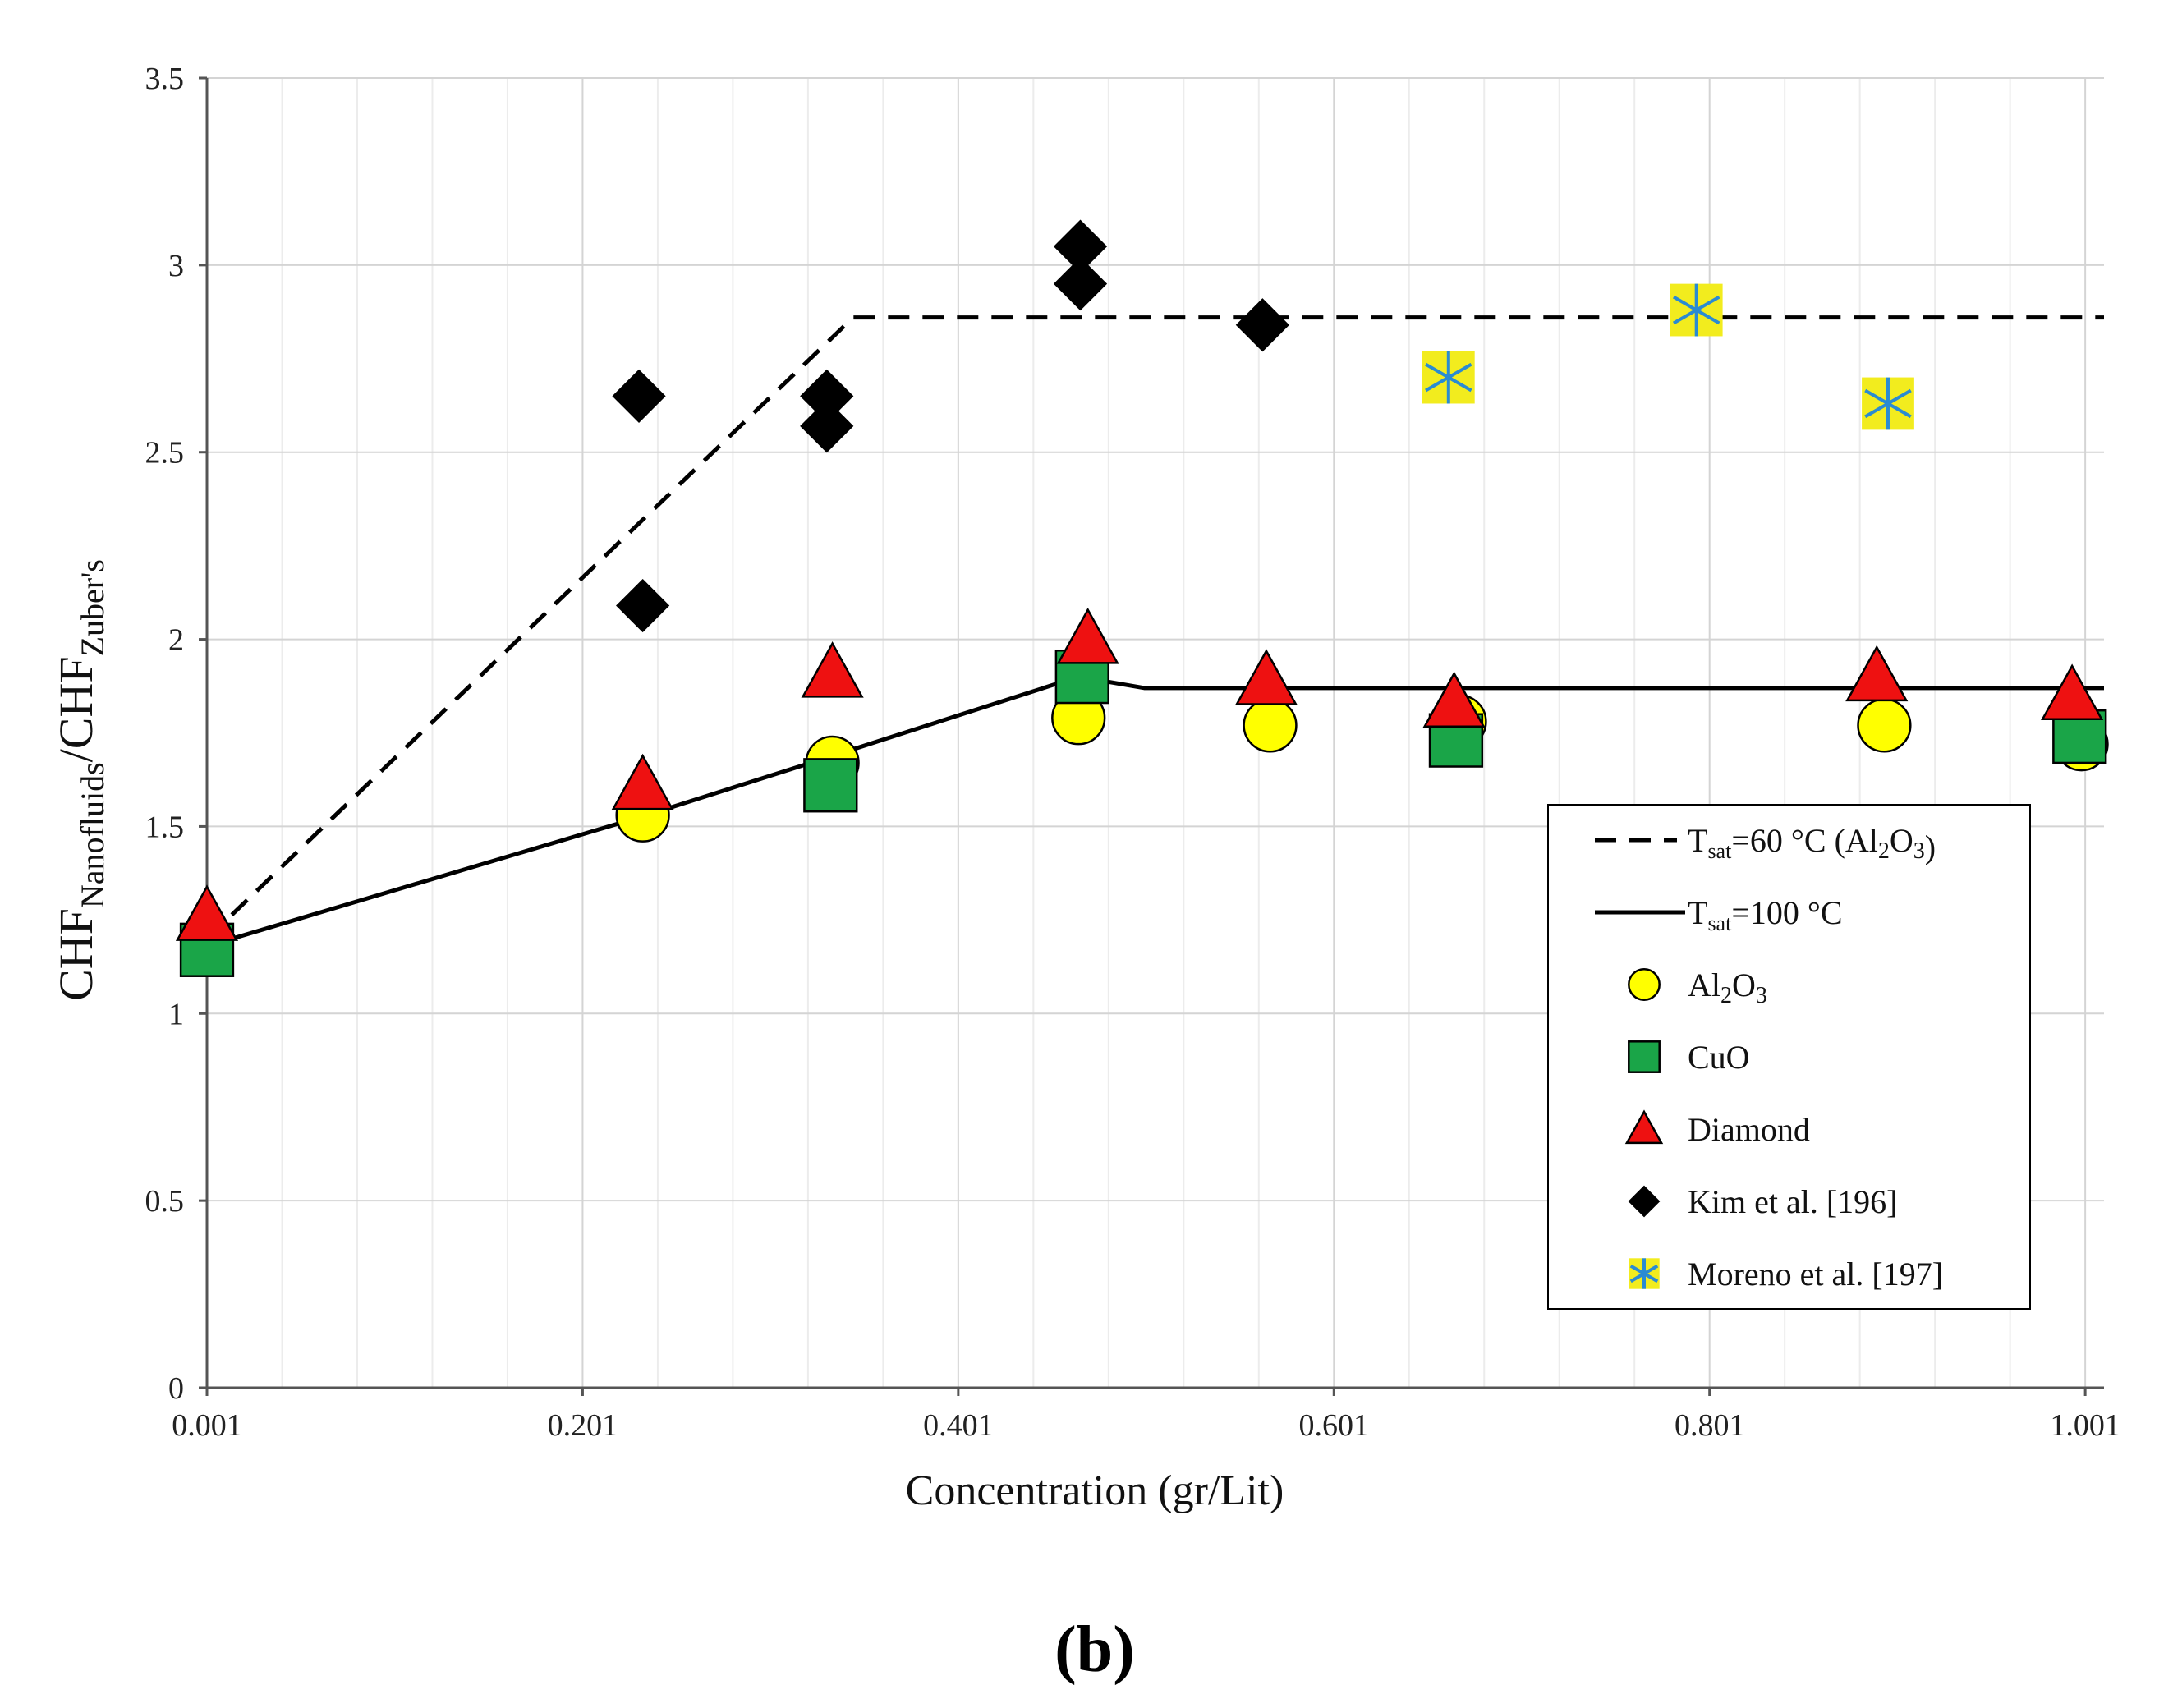  I want to click on line-tsat100, so click(1155, 811).